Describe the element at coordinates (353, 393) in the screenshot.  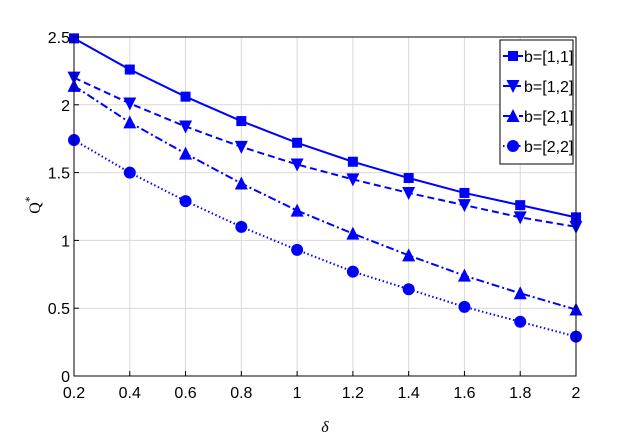
I see `x-tick-label: 1.2` at that location.